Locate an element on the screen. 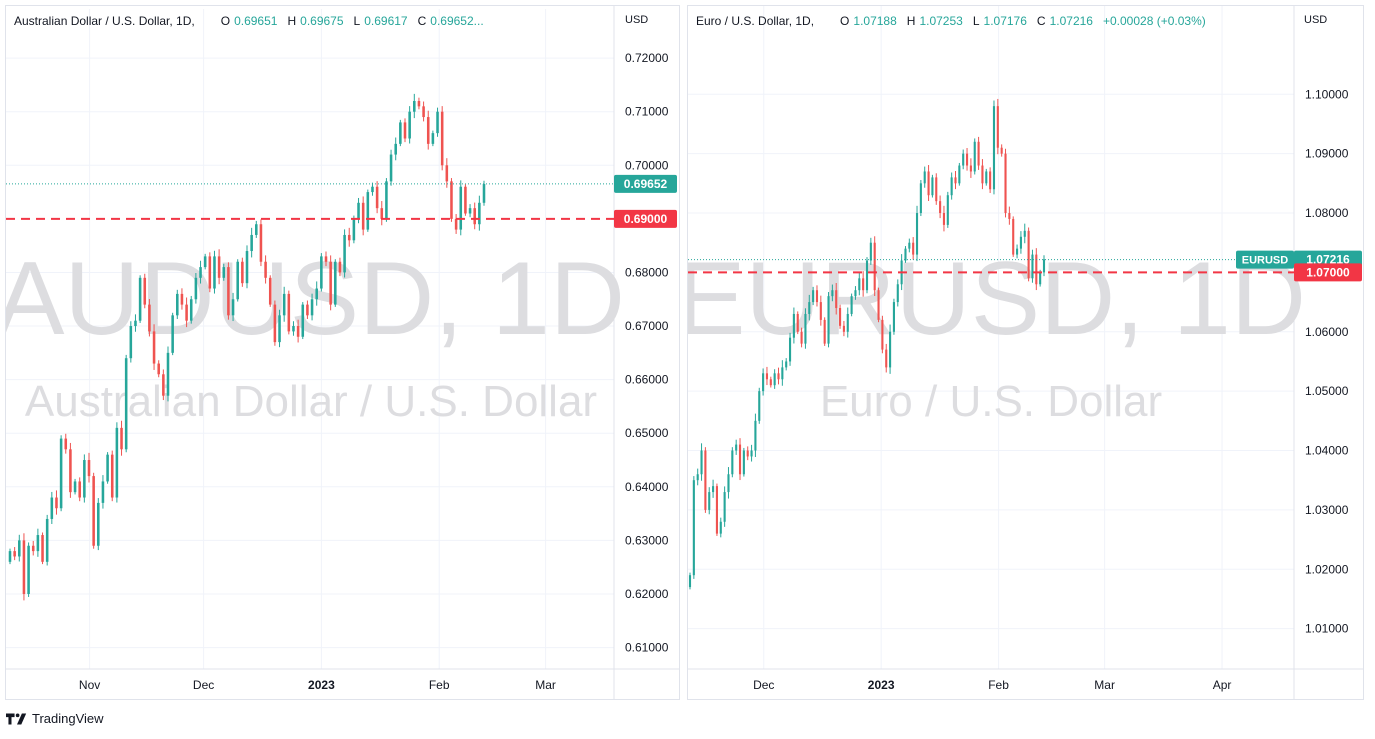 This screenshot has height=739, width=1375. eurusd-watermark-symbol: EURUSD, 1D is located at coordinates (997, 299).